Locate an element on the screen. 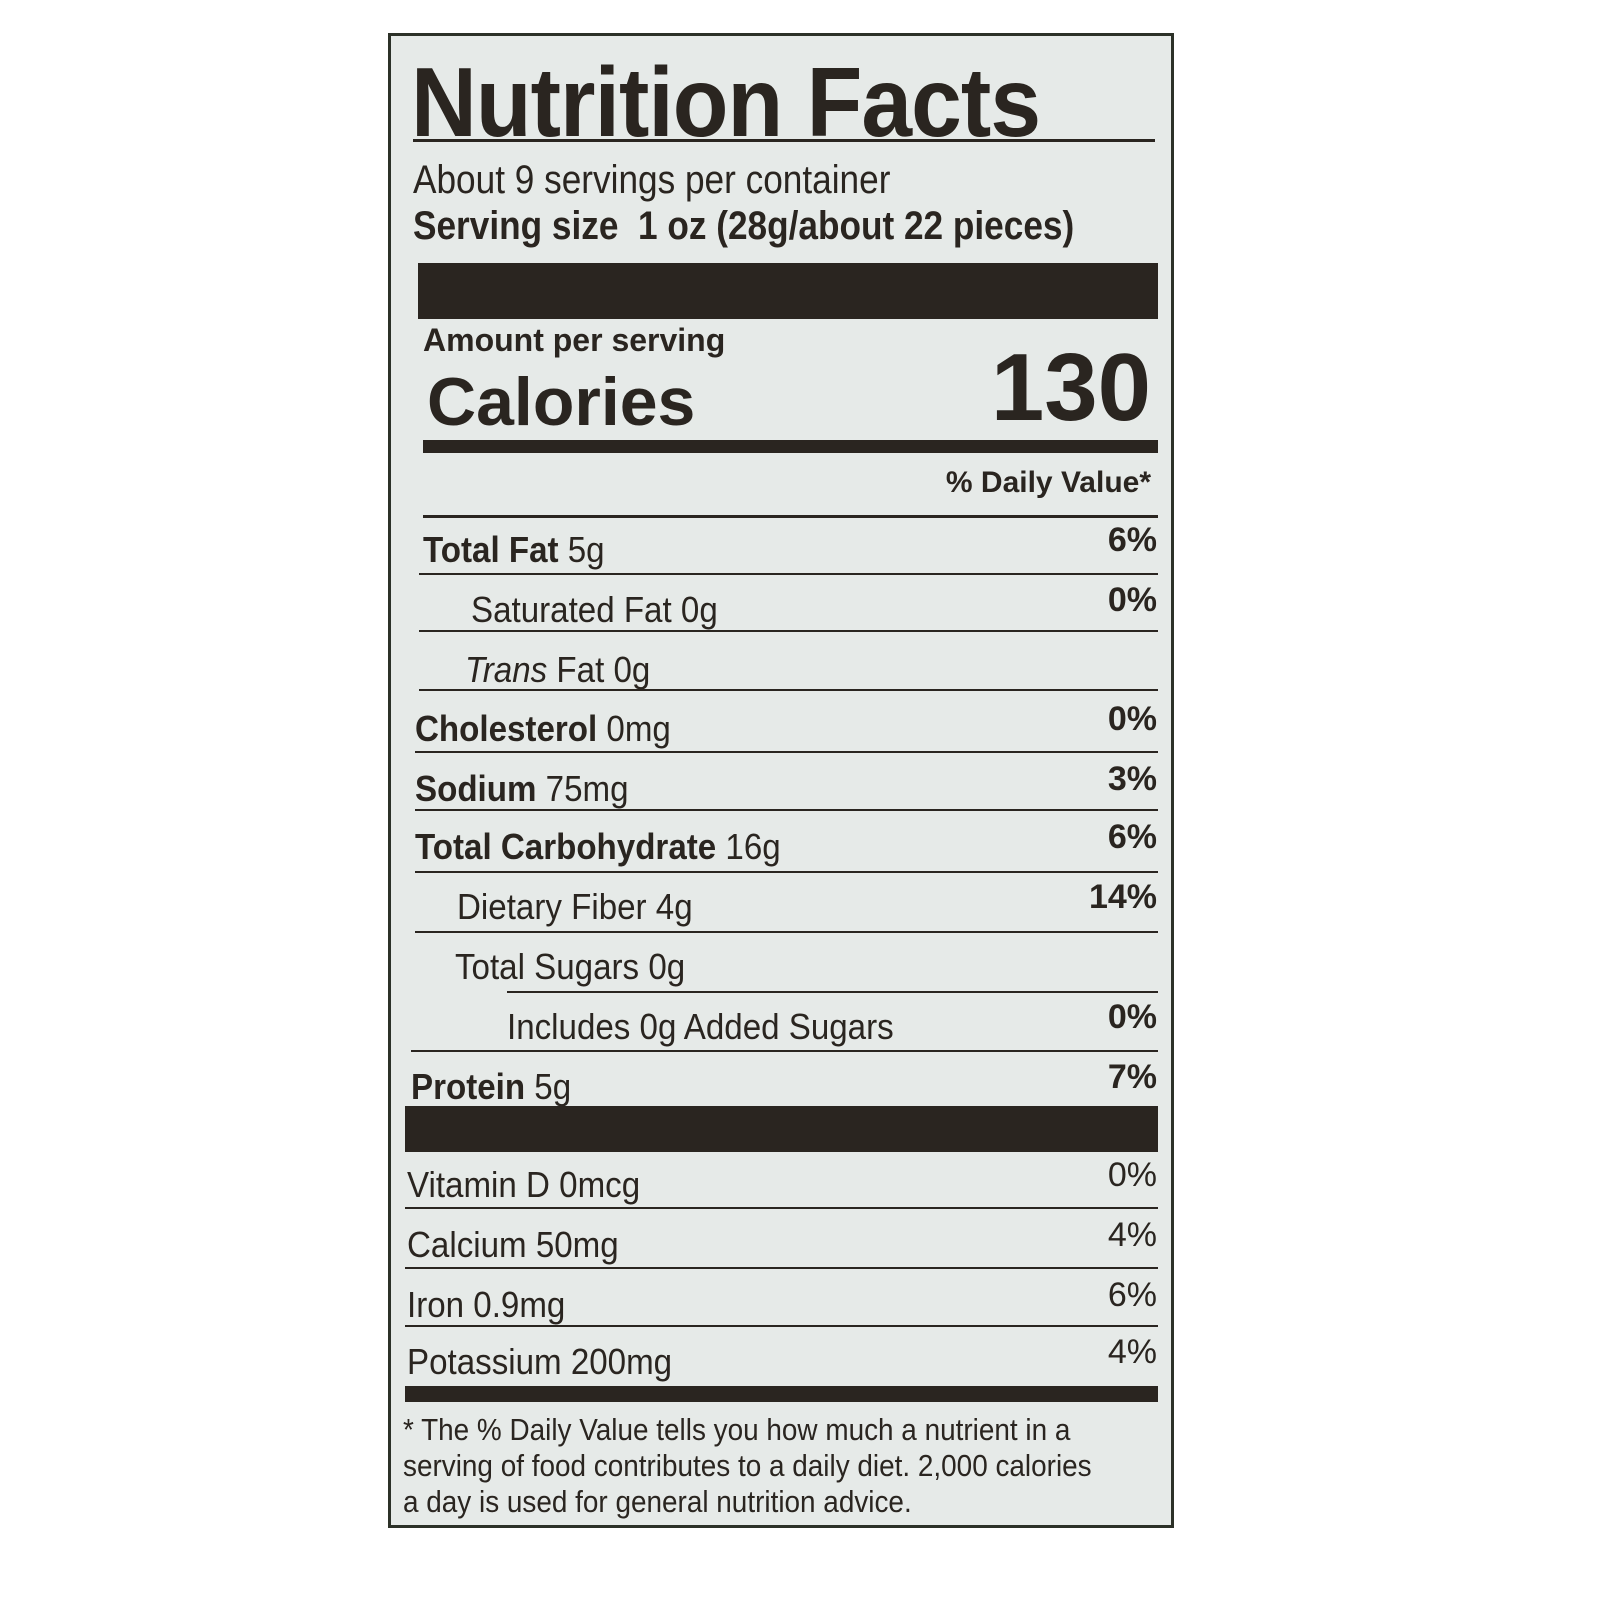  vitamin-dv: 6% is located at coordinates (1132, 1295).